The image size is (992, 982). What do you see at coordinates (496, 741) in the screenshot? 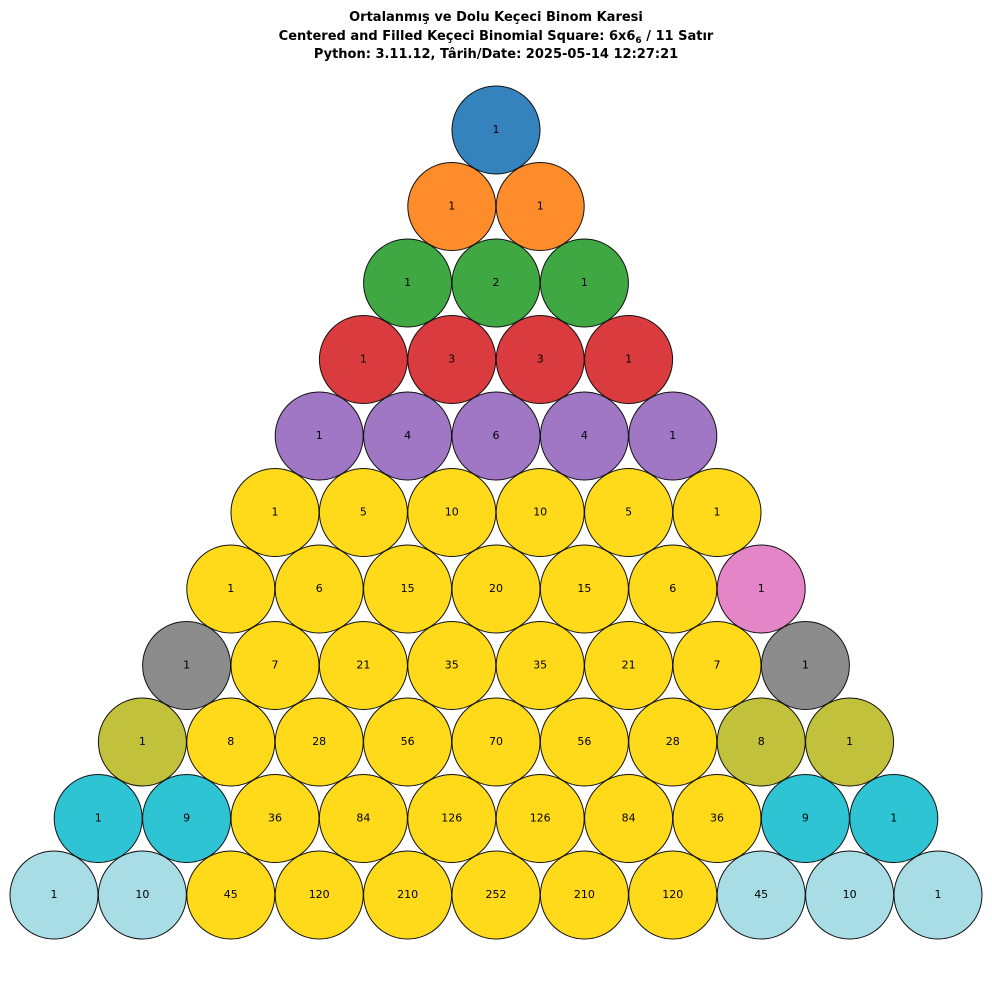
I see `cell-value: 70` at bounding box center [496, 741].